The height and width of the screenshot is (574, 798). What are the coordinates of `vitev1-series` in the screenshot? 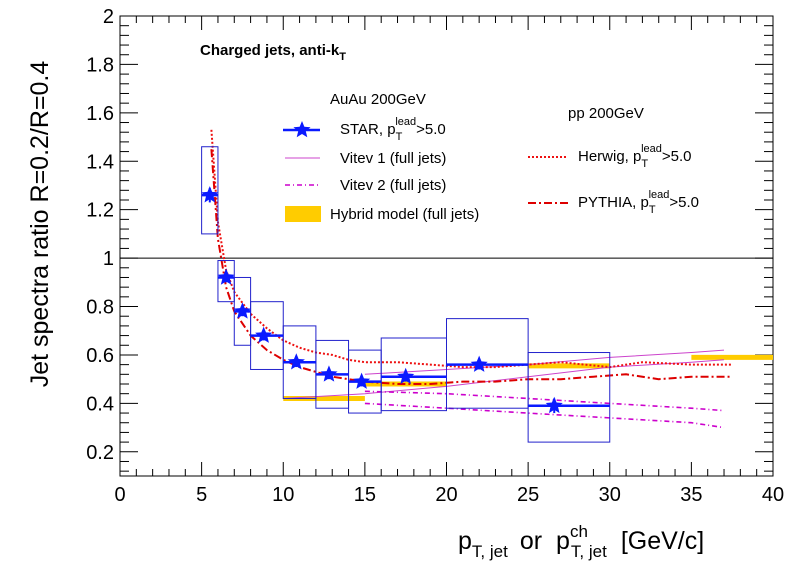 It's located at (504, 374).